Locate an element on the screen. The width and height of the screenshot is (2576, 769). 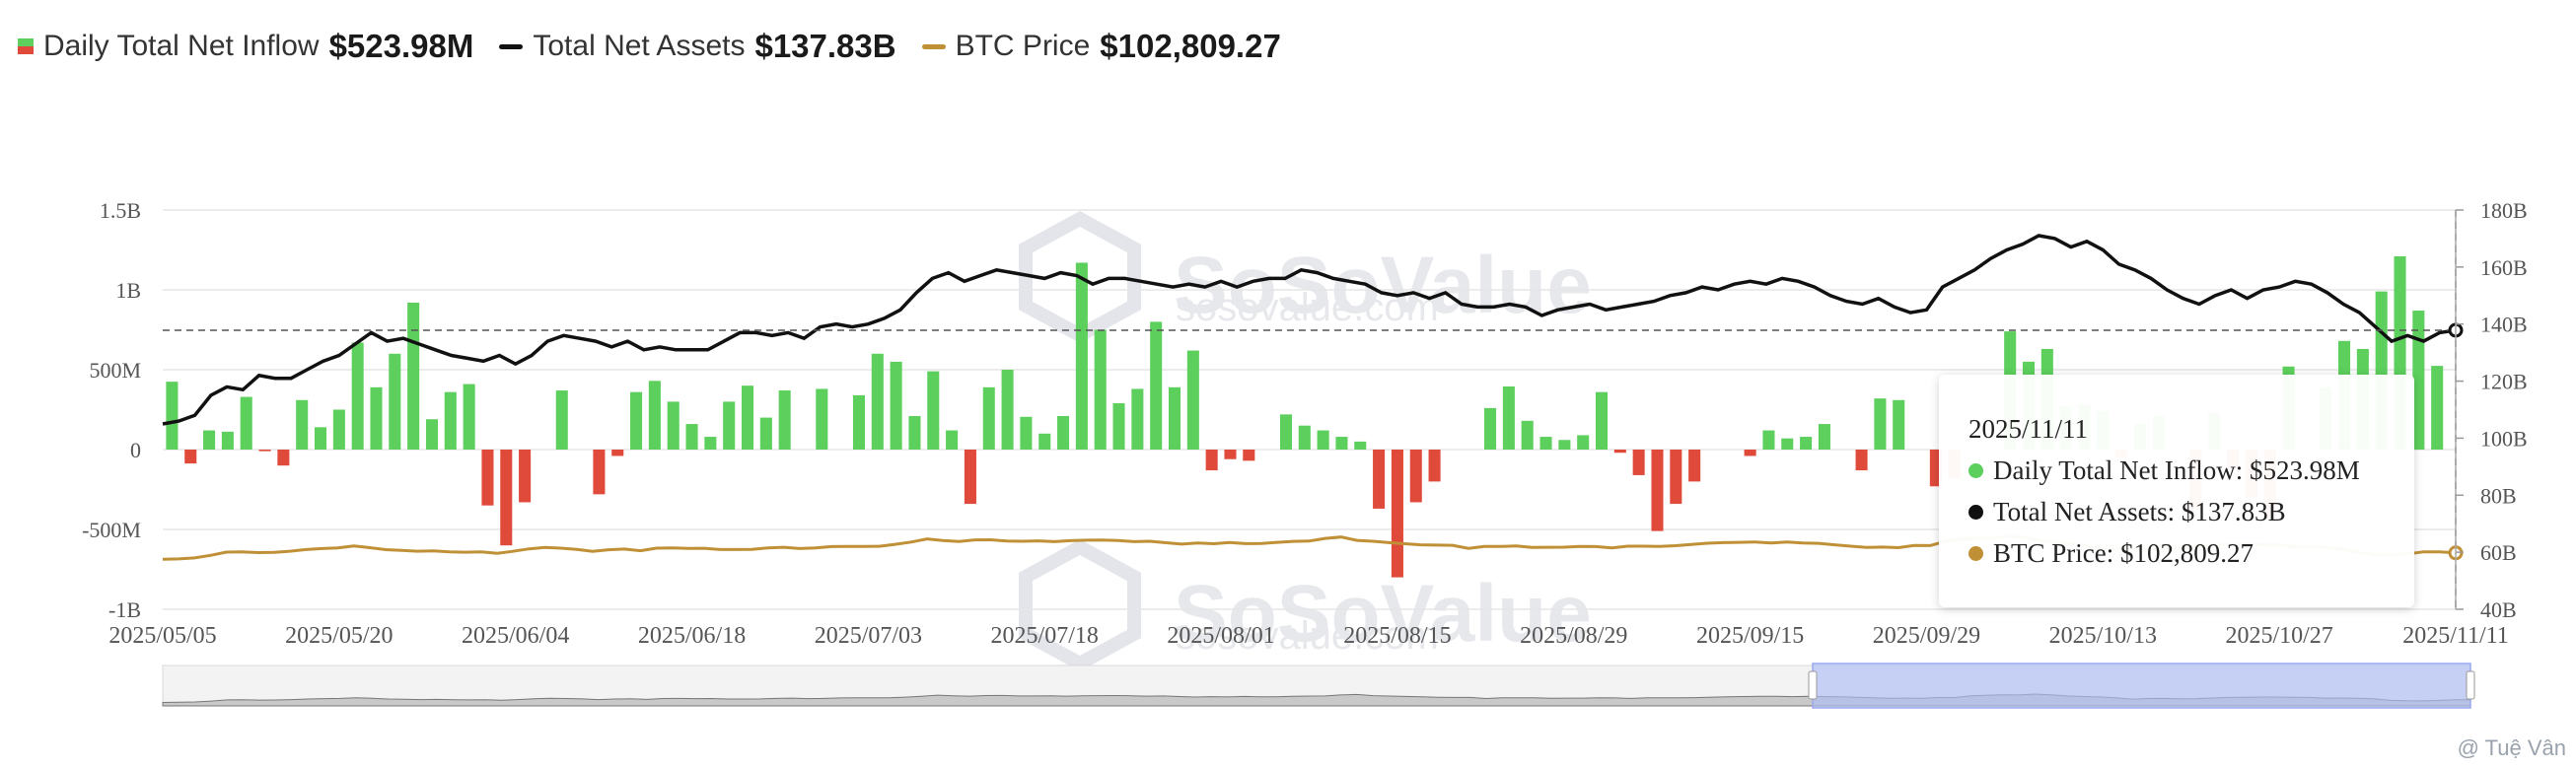
y-right-tick-label: 120B is located at coordinates (2504, 382).